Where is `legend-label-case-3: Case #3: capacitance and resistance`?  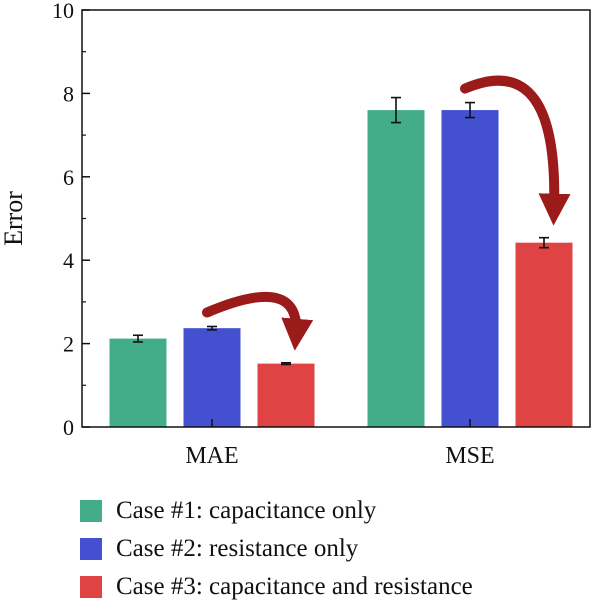
legend-label-case-3: Case #3: capacitance and resistance is located at coordinates (294, 586).